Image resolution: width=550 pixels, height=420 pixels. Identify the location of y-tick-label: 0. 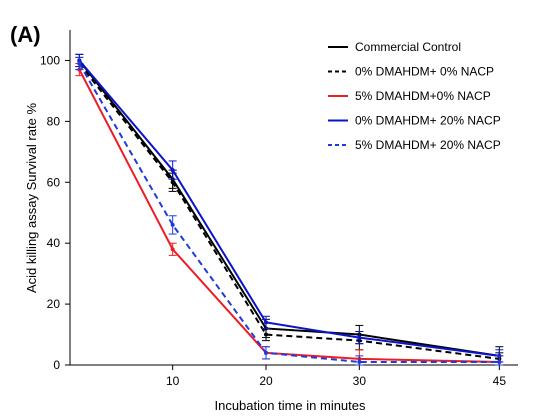
(56, 365).